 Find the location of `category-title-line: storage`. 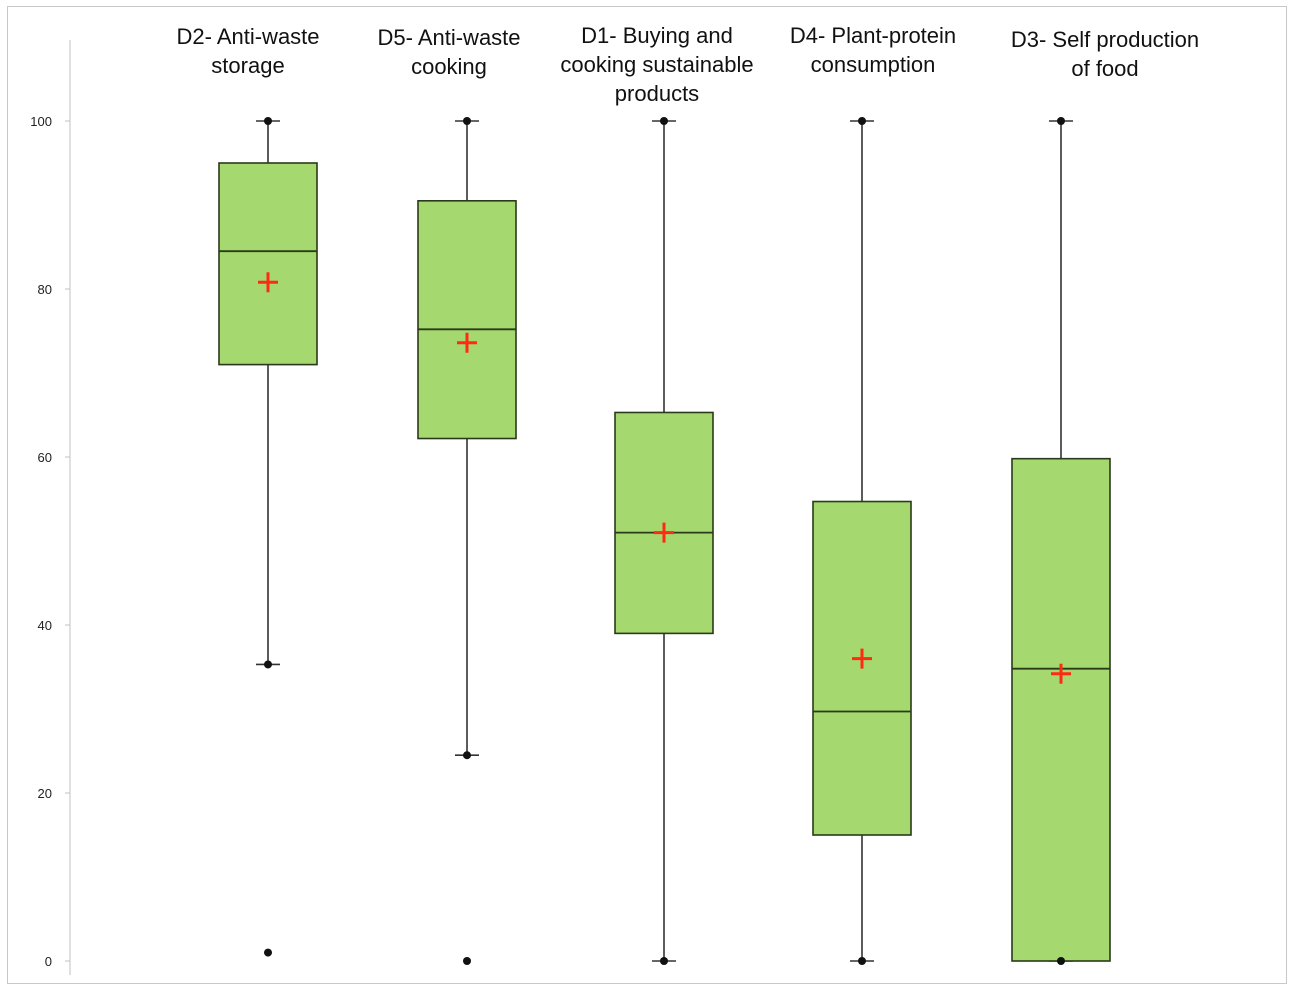

category-title-line: storage is located at coordinates (248, 65).